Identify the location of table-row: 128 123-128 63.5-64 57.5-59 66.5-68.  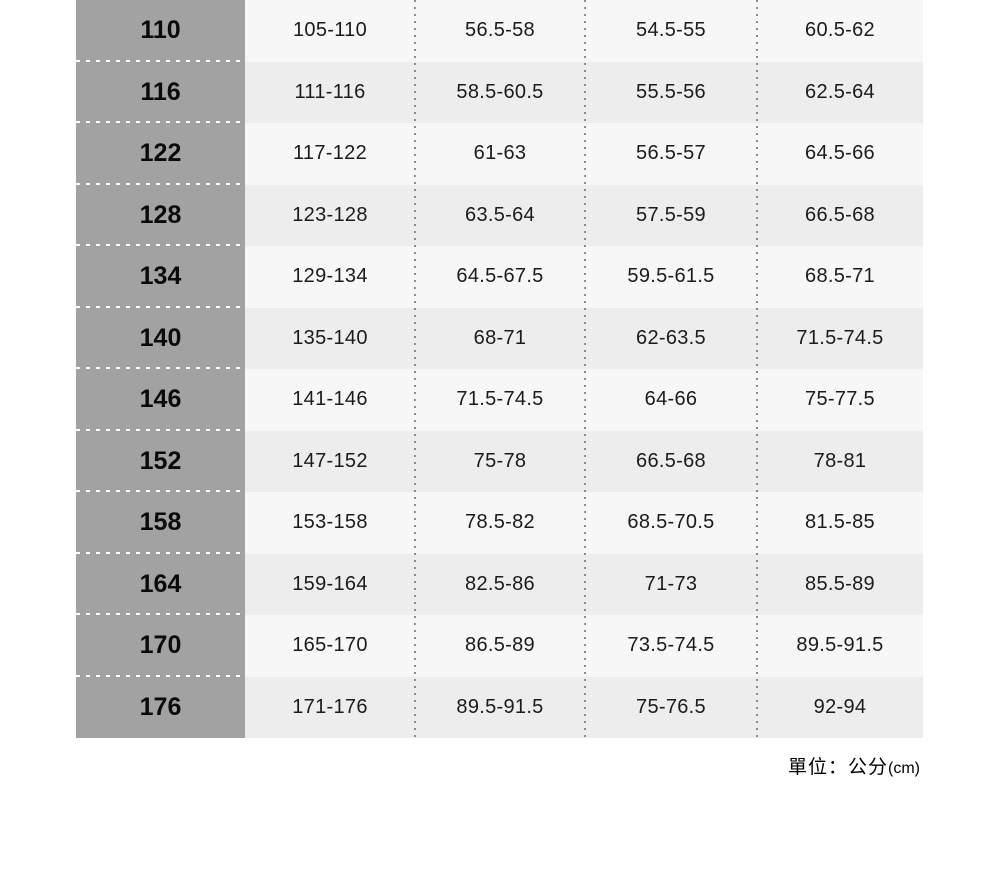
(499, 215).